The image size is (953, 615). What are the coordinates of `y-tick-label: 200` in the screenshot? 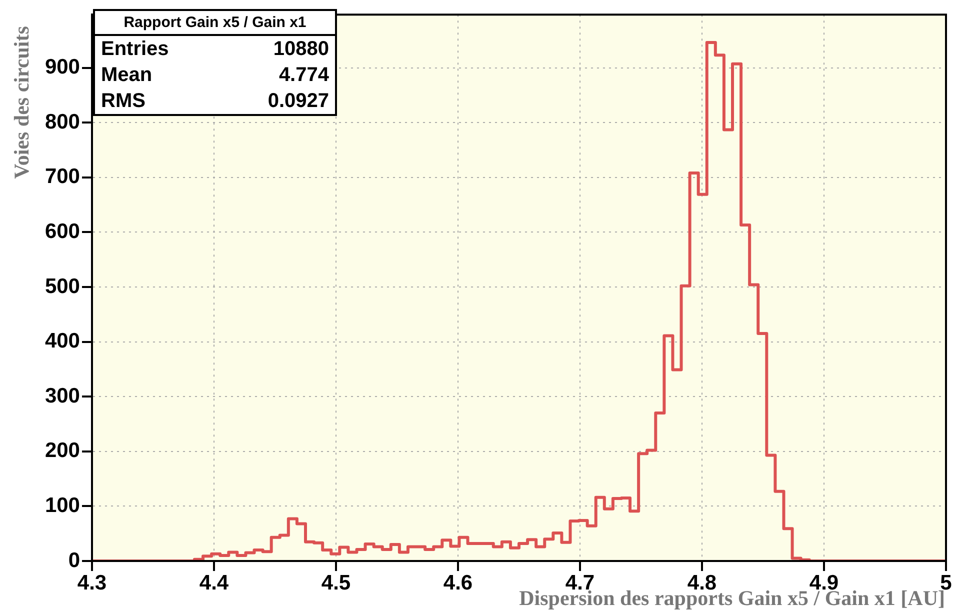 It's located at (62, 450).